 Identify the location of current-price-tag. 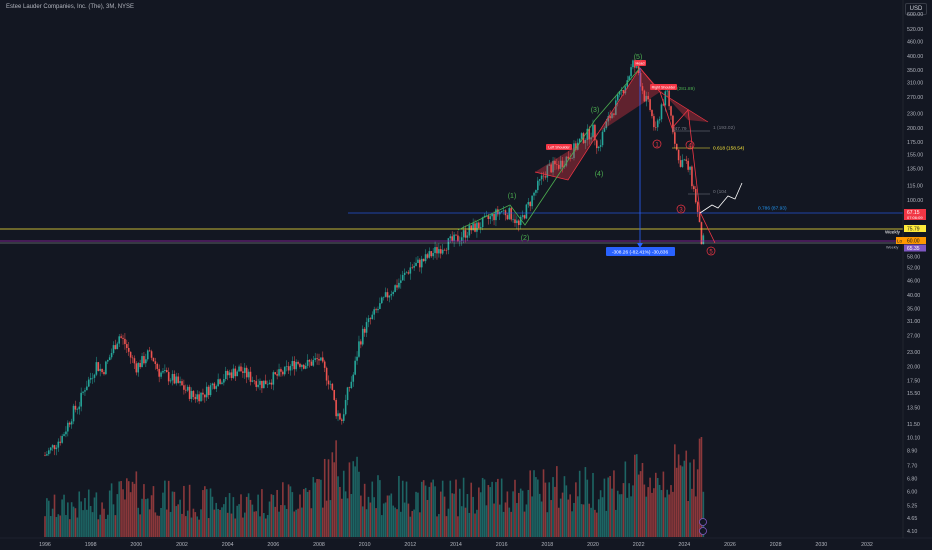
(915, 214).